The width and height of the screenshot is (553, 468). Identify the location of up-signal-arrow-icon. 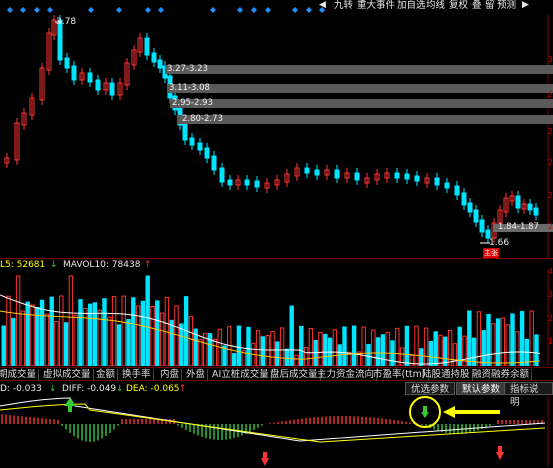
(500, 453).